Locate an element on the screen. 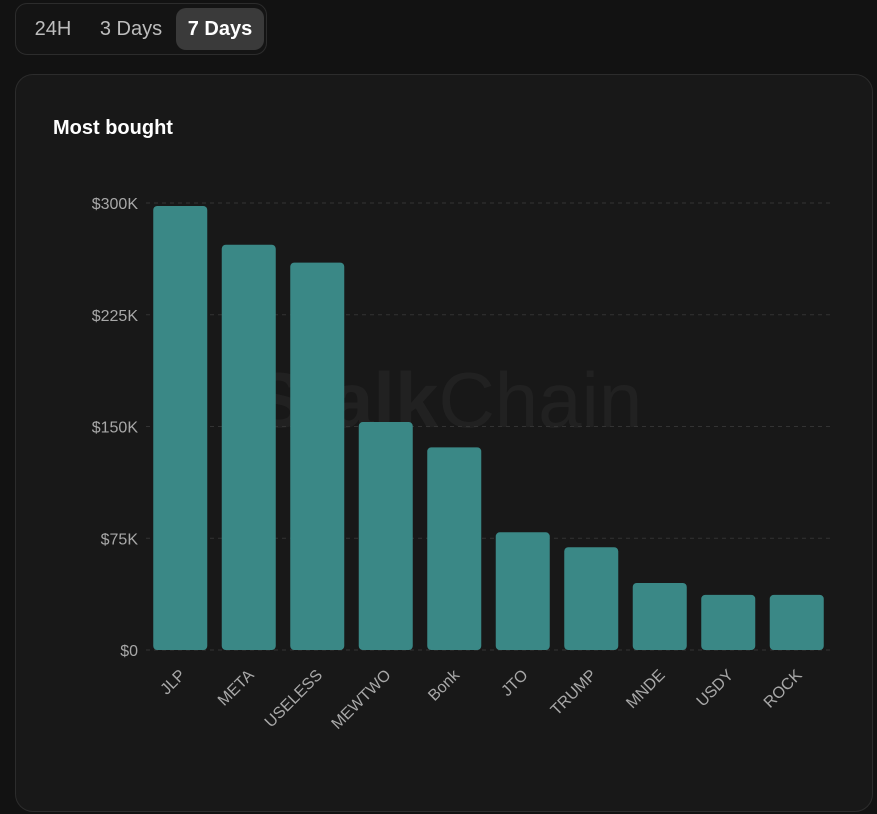 The width and height of the screenshot is (877, 814). y-tick-label: $0 is located at coordinates (129, 651).